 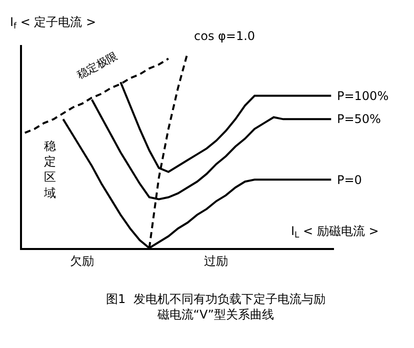 What do you see at coordinates (49, 169) in the screenshot?
I see `annotation: 稳定区域` at bounding box center [49, 169].